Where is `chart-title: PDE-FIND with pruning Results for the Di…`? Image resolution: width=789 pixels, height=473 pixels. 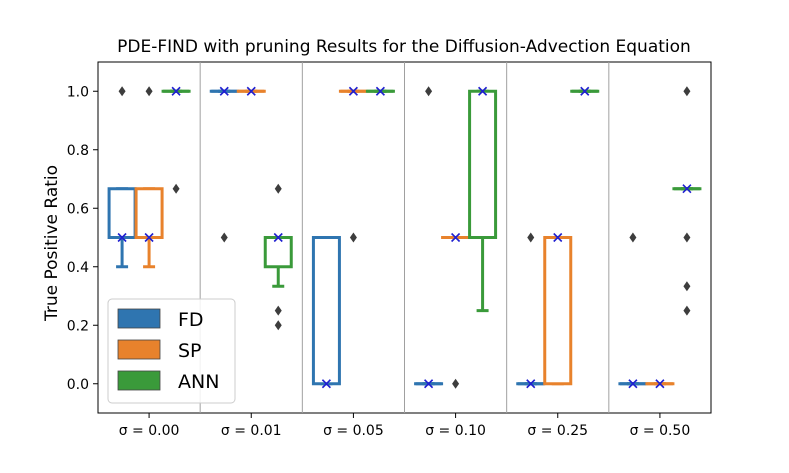 chart-title: PDE-FIND with pruning Results for the Di… is located at coordinates (404, 47).